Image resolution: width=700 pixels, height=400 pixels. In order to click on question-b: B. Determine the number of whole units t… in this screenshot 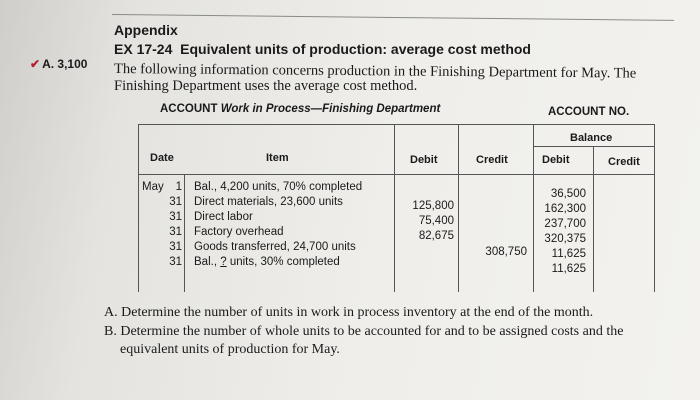, I will do `click(363, 331)`.